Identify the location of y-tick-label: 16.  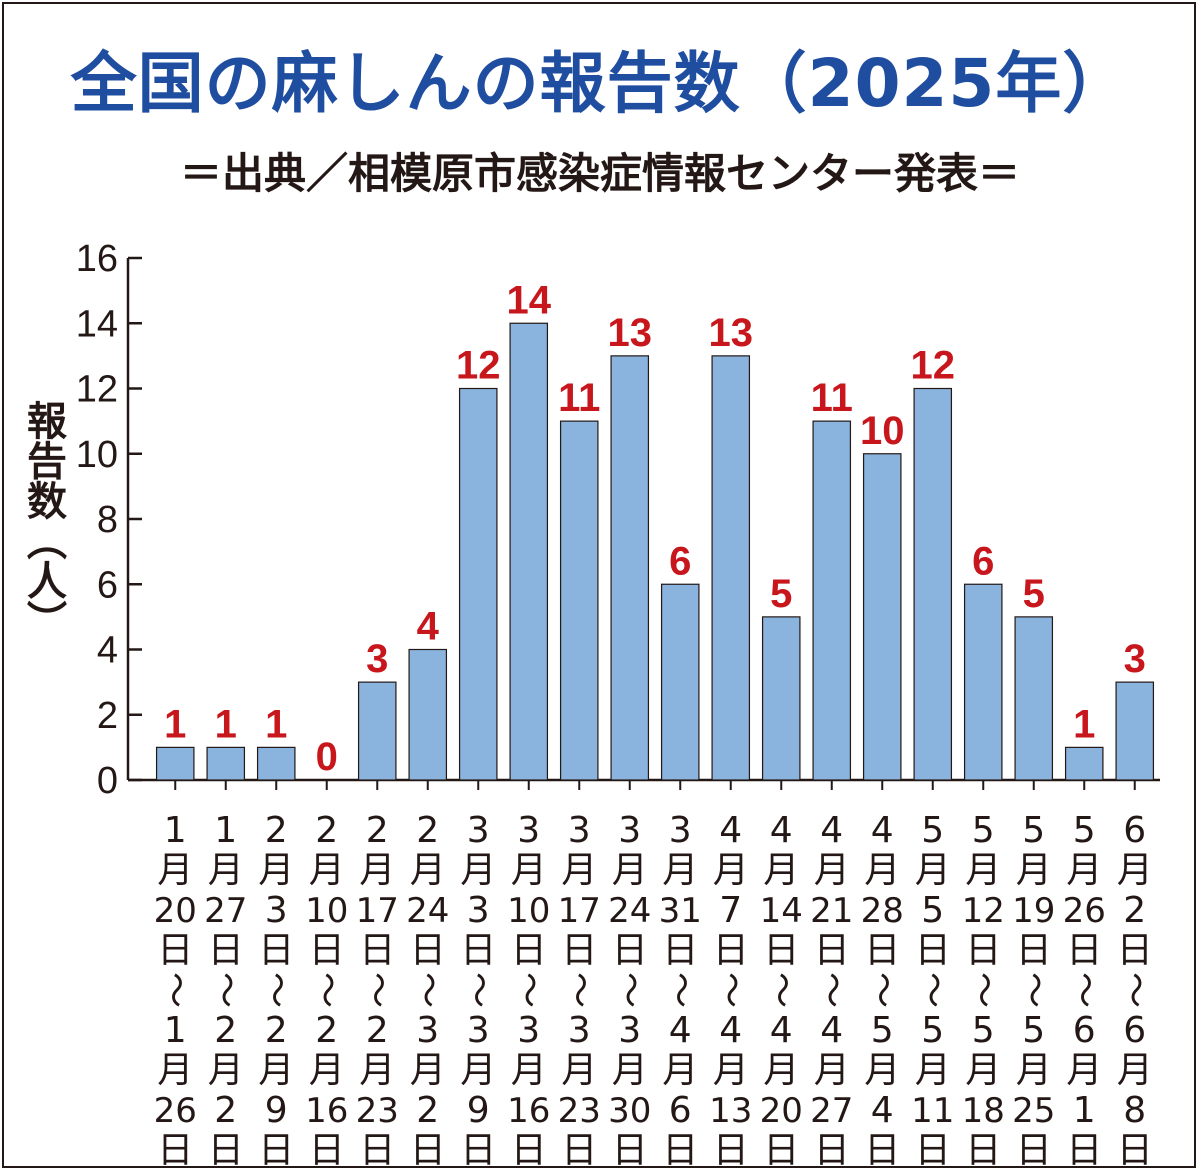
(97, 259).